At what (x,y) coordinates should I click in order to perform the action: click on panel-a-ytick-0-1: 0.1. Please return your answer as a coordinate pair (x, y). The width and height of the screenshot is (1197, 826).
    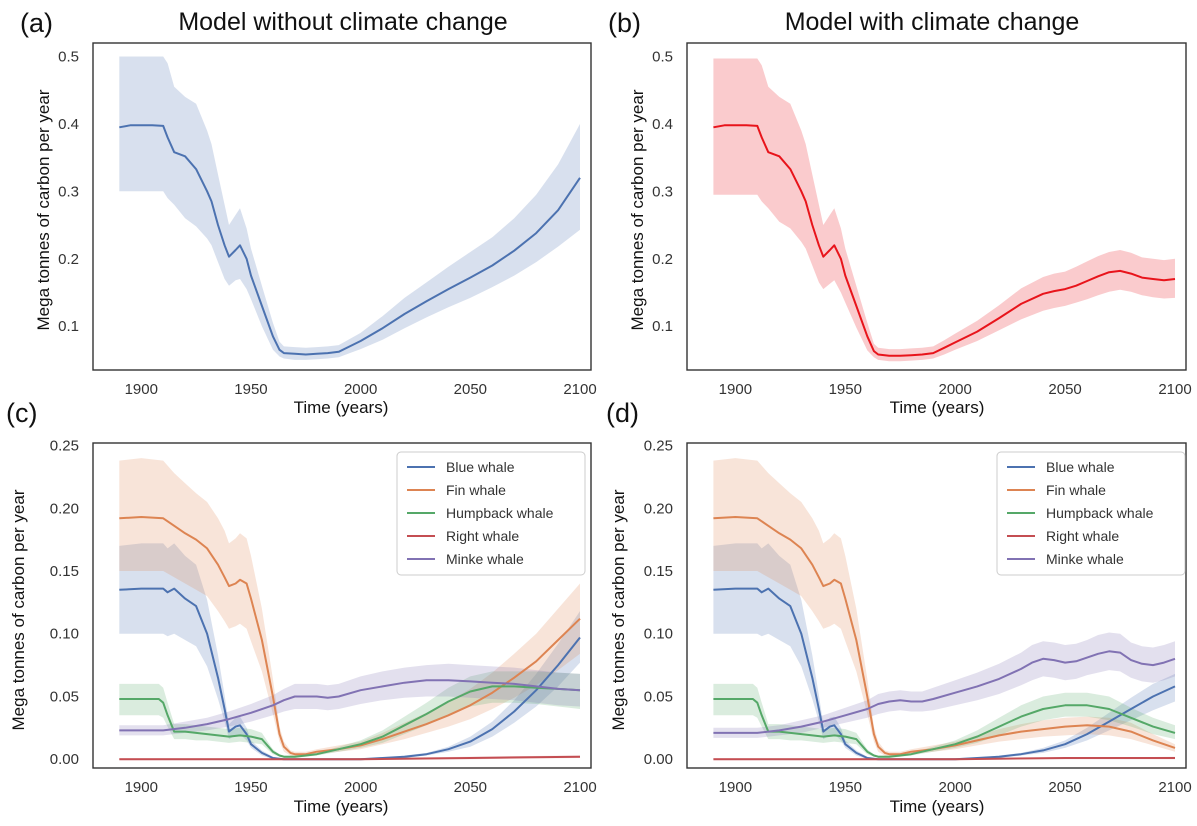
    Looking at the image, I should click on (68, 326).